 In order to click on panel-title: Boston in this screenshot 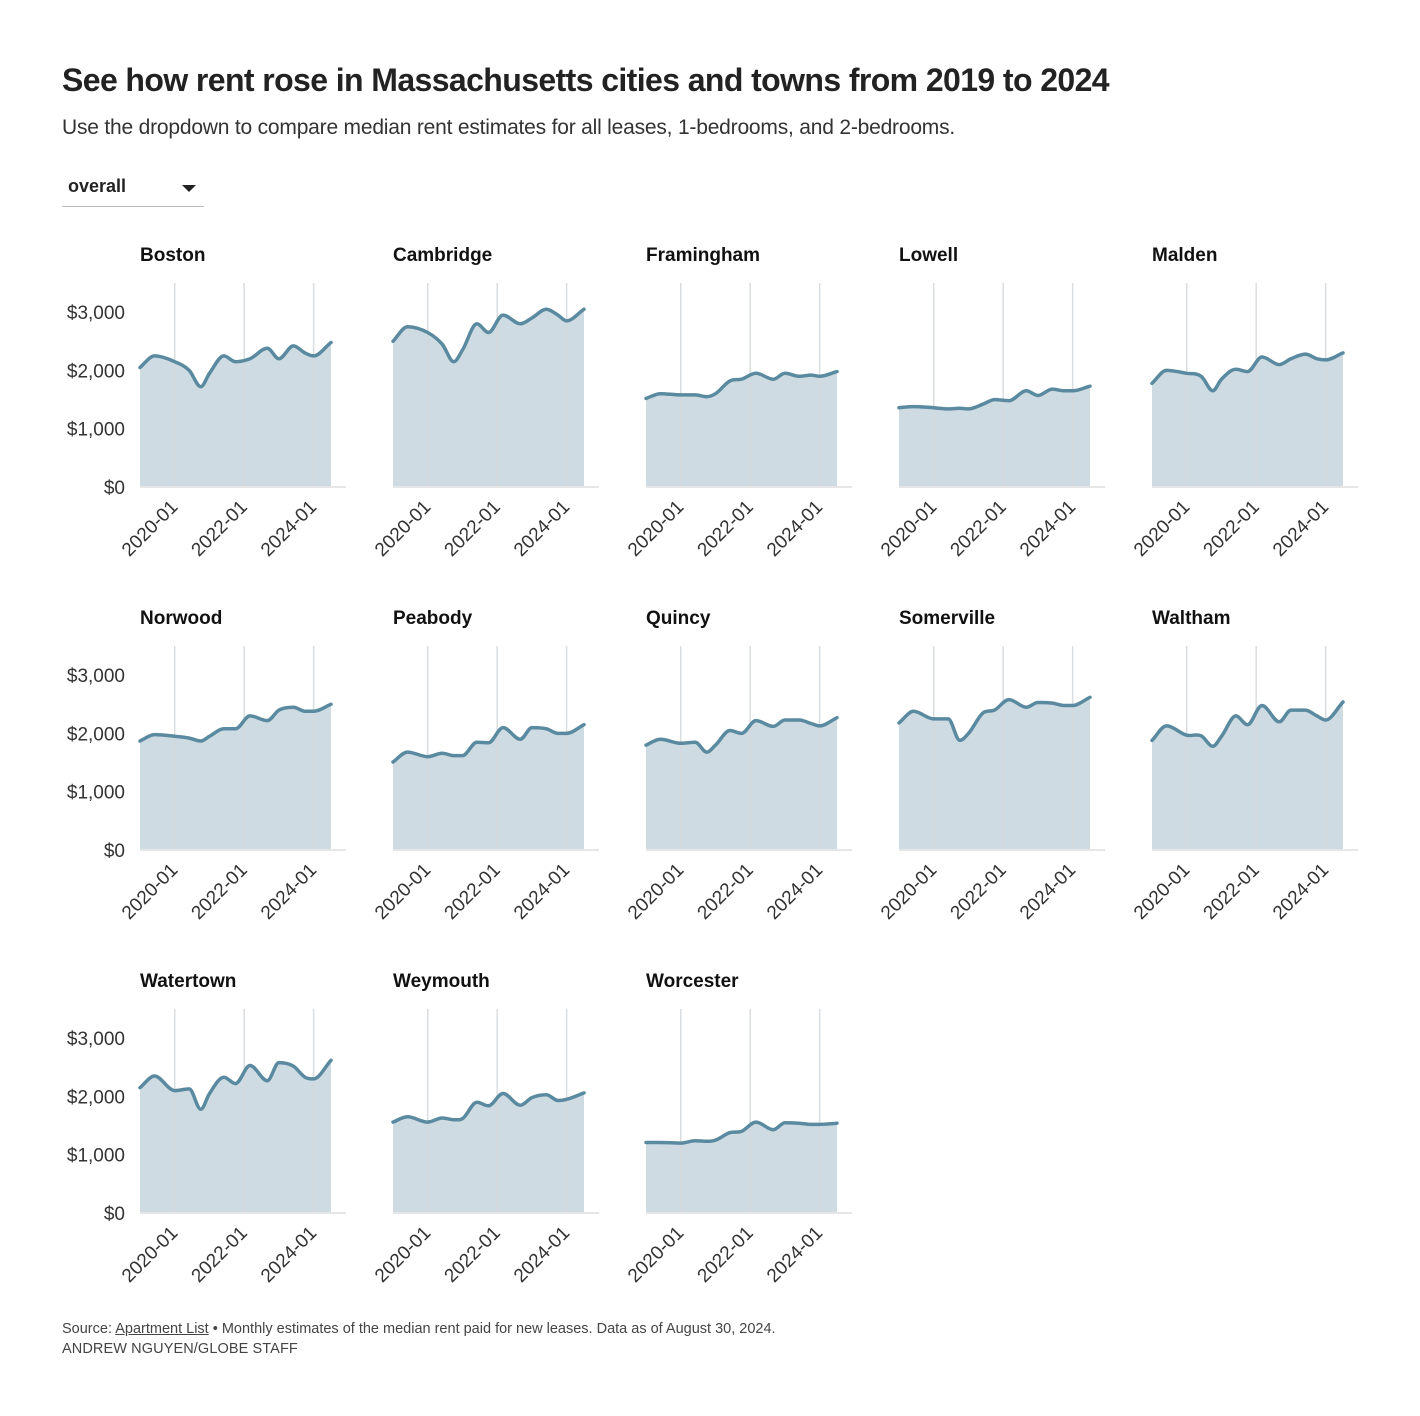, I will do `click(172, 255)`.